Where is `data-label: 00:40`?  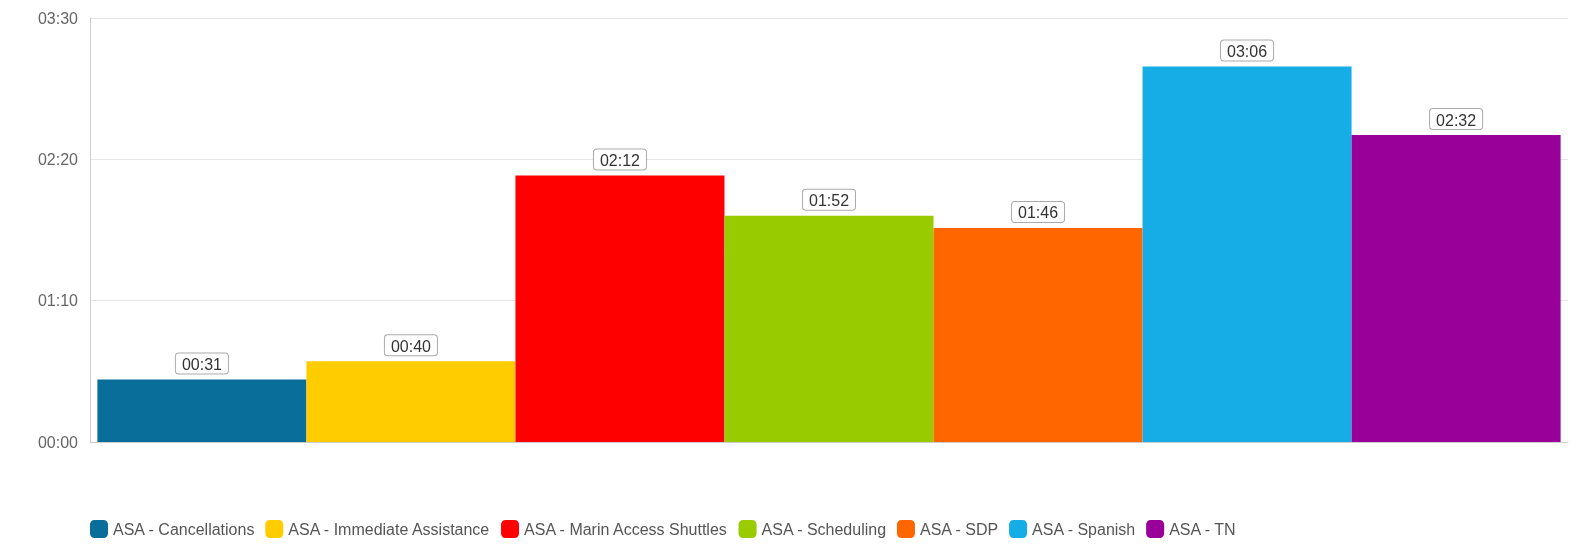
data-label: 00:40 is located at coordinates (411, 346).